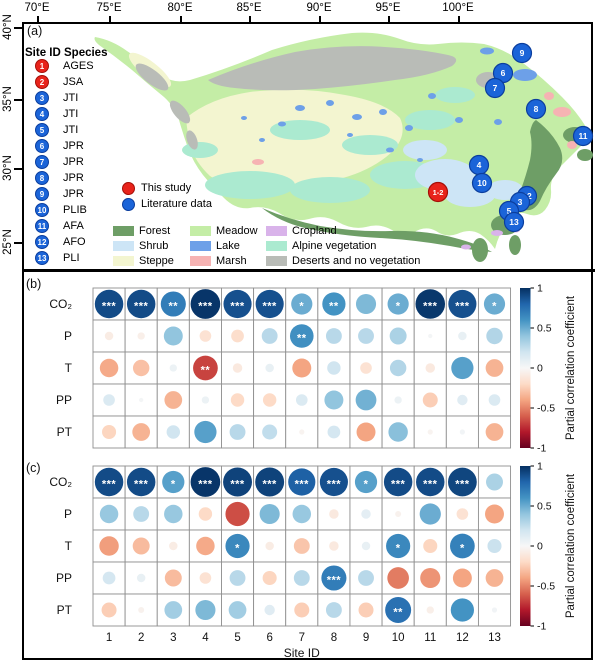  Describe the element at coordinates (154, 246) in the screenshot. I see `landcover-label: Shrub` at that location.